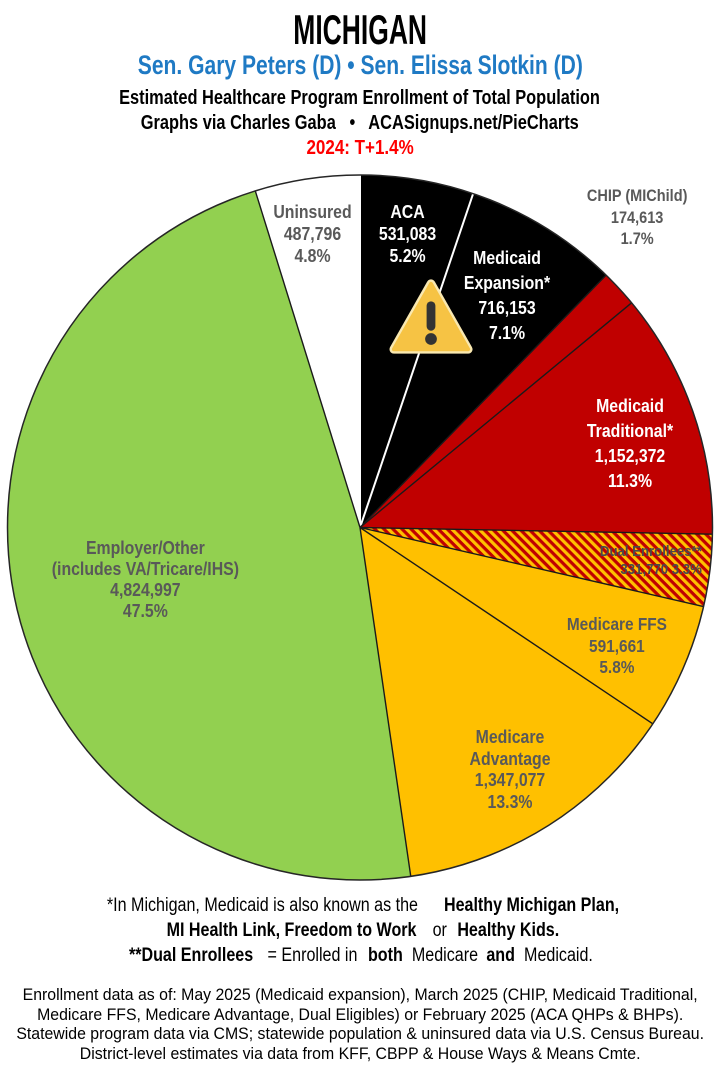 The image size is (720, 1070). What do you see at coordinates (507, 295) in the screenshot?
I see `slice-label-medicaid-expansion: Medicaid Expansion* 716,153 7.1%` at bounding box center [507, 295].